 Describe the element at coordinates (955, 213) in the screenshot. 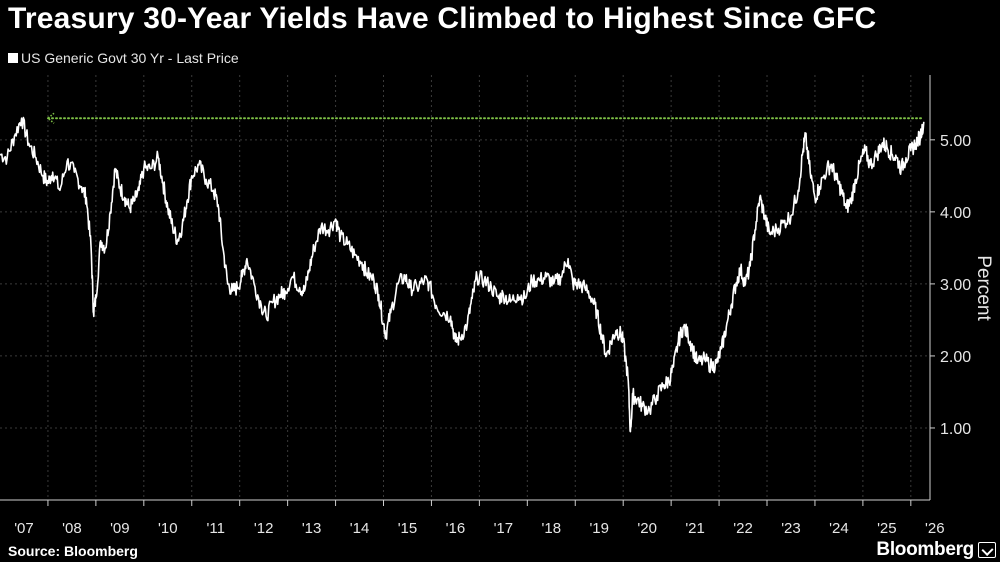

I see `y-tick-label: 4.00` at that location.